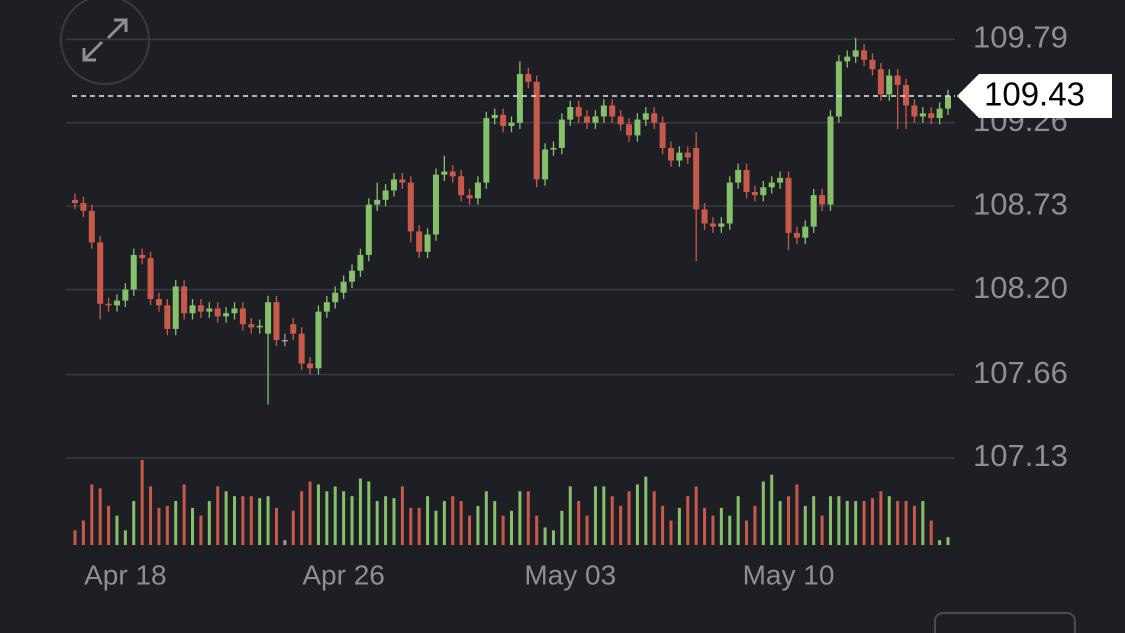  Describe the element at coordinates (1005, 622) in the screenshot. I see `bottom-button` at that location.